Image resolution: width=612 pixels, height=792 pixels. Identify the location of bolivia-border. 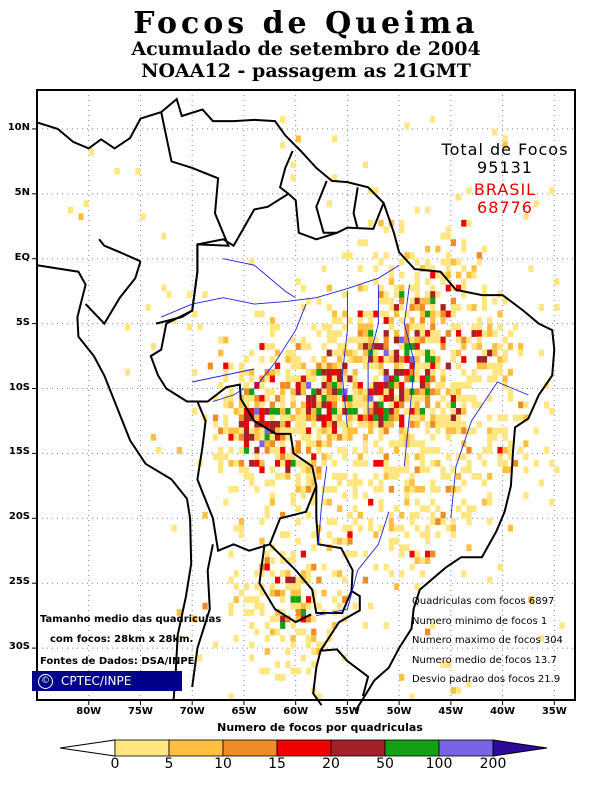
(257, 468).